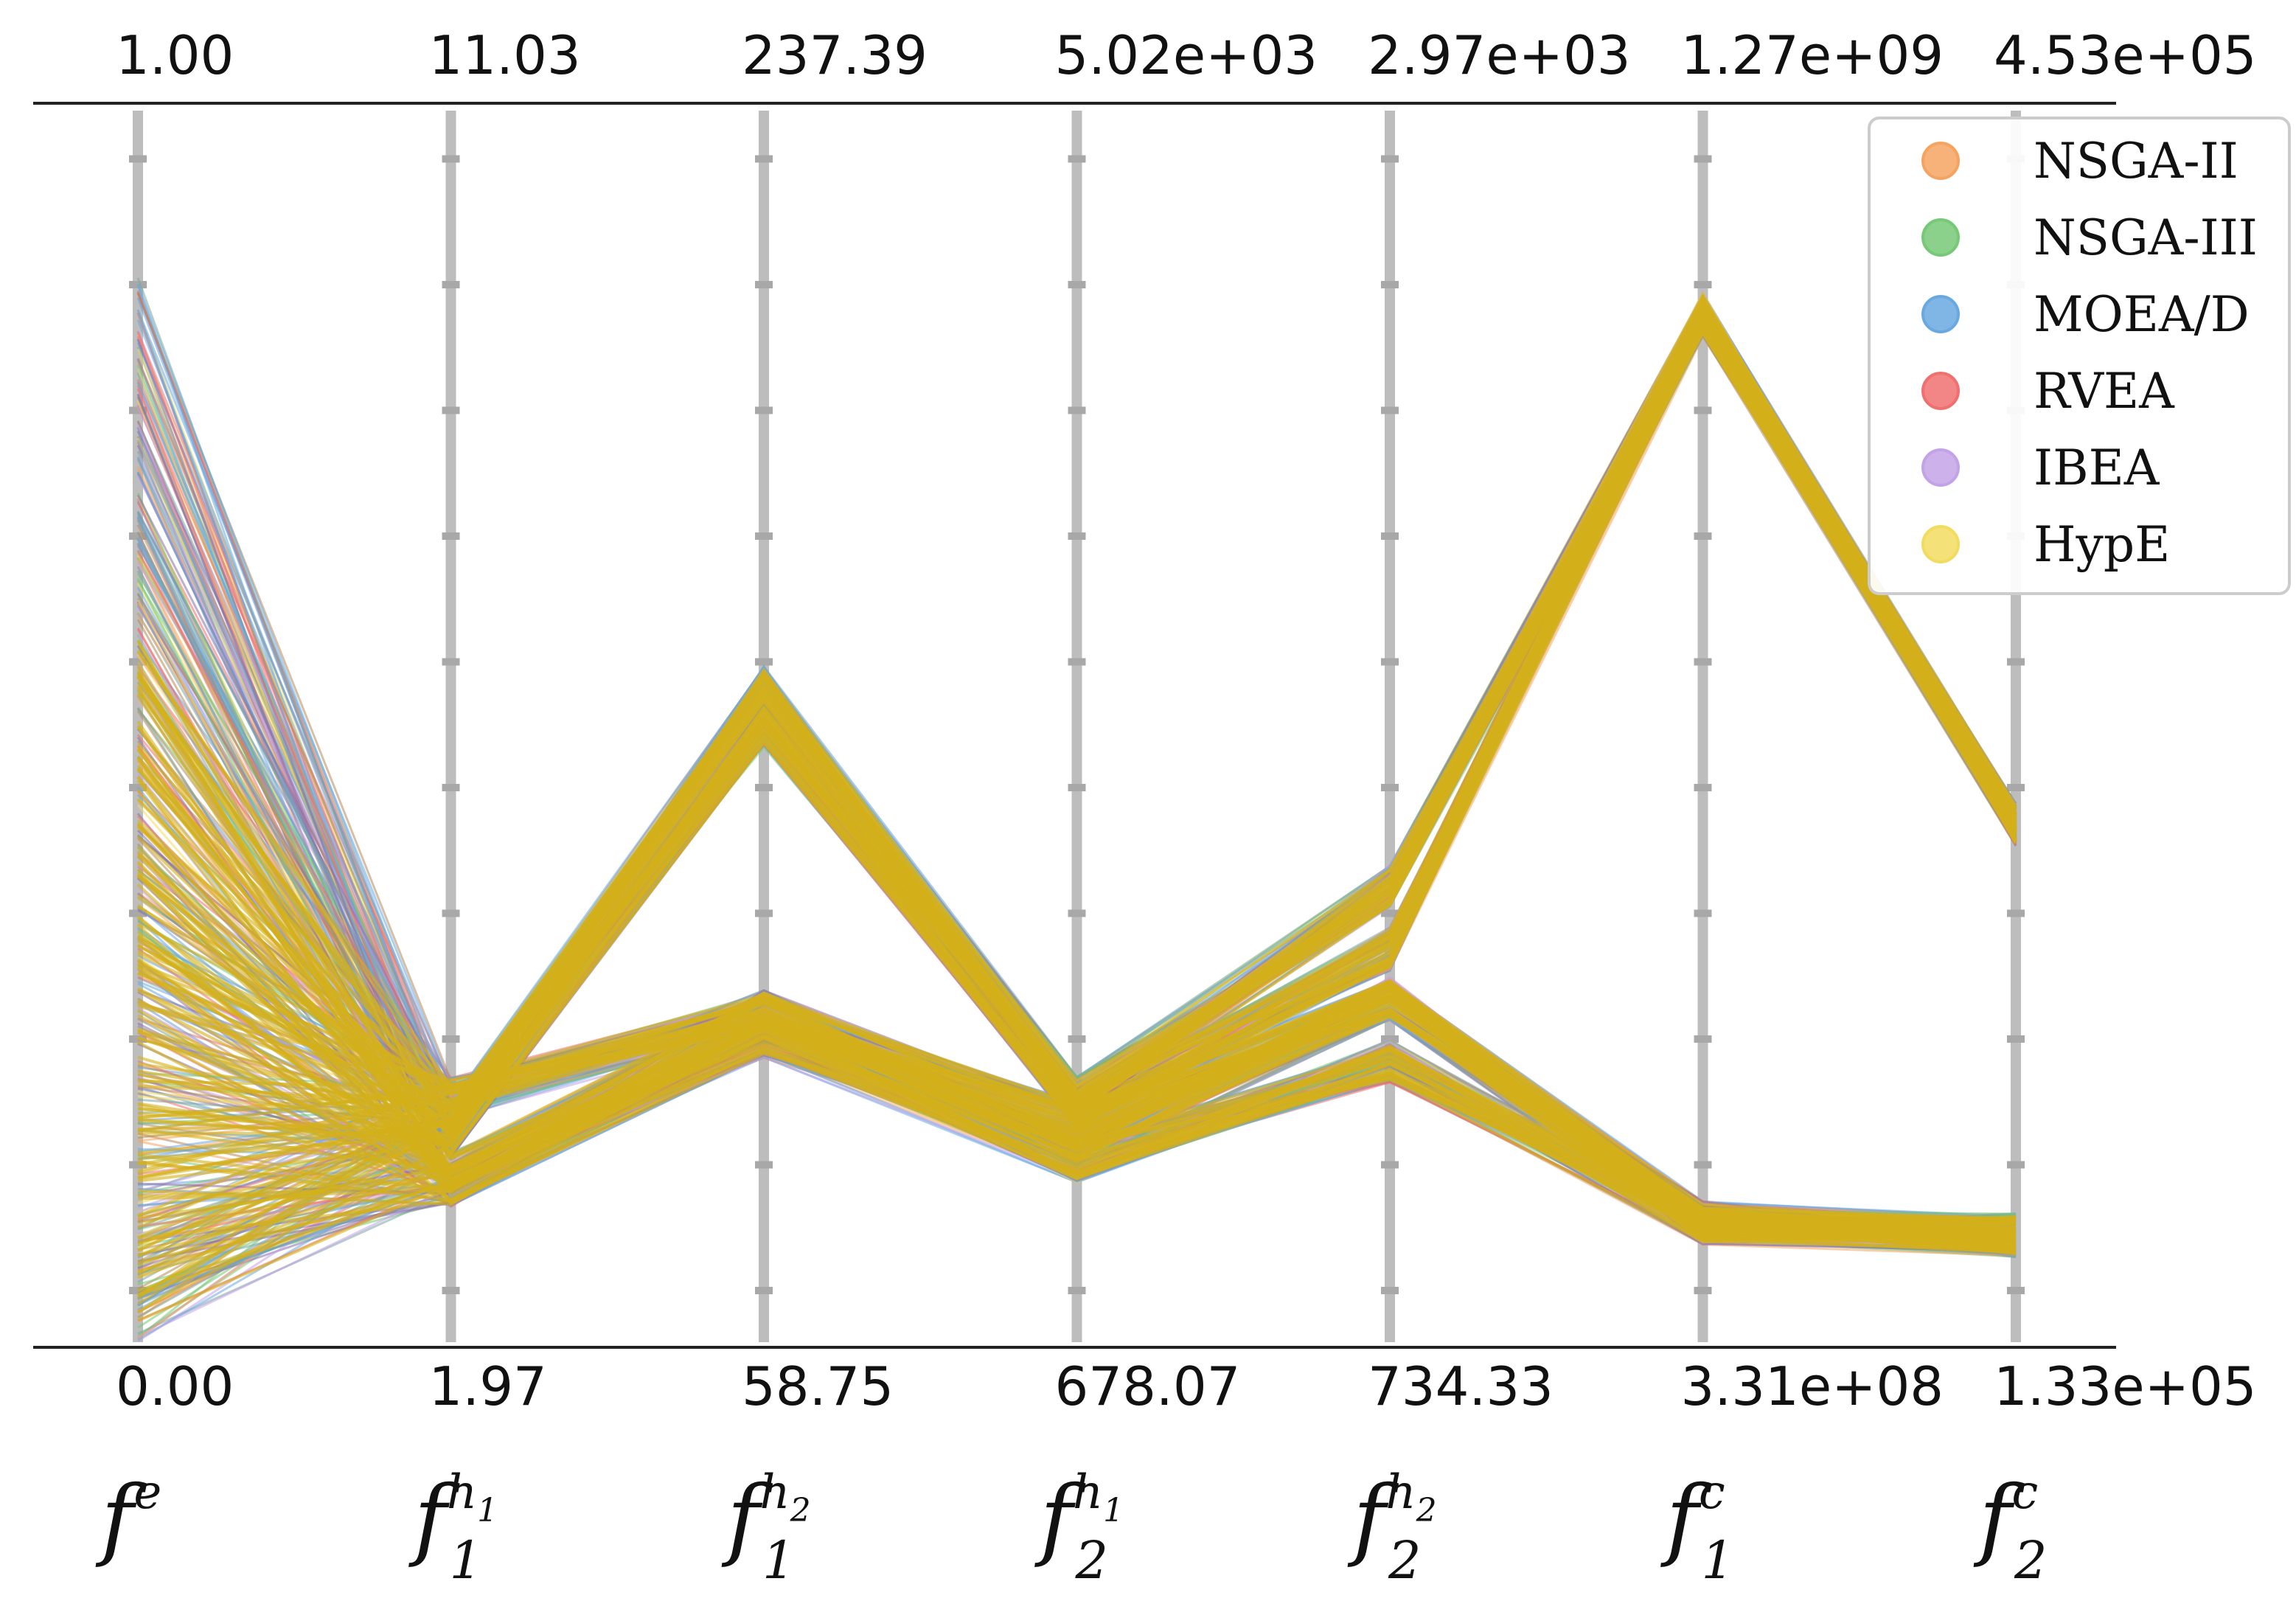 Image resolution: width=2296 pixels, height=1615 pixels. I want to click on axis-min-label-f2h1: 678.07, so click(1148, 1386).